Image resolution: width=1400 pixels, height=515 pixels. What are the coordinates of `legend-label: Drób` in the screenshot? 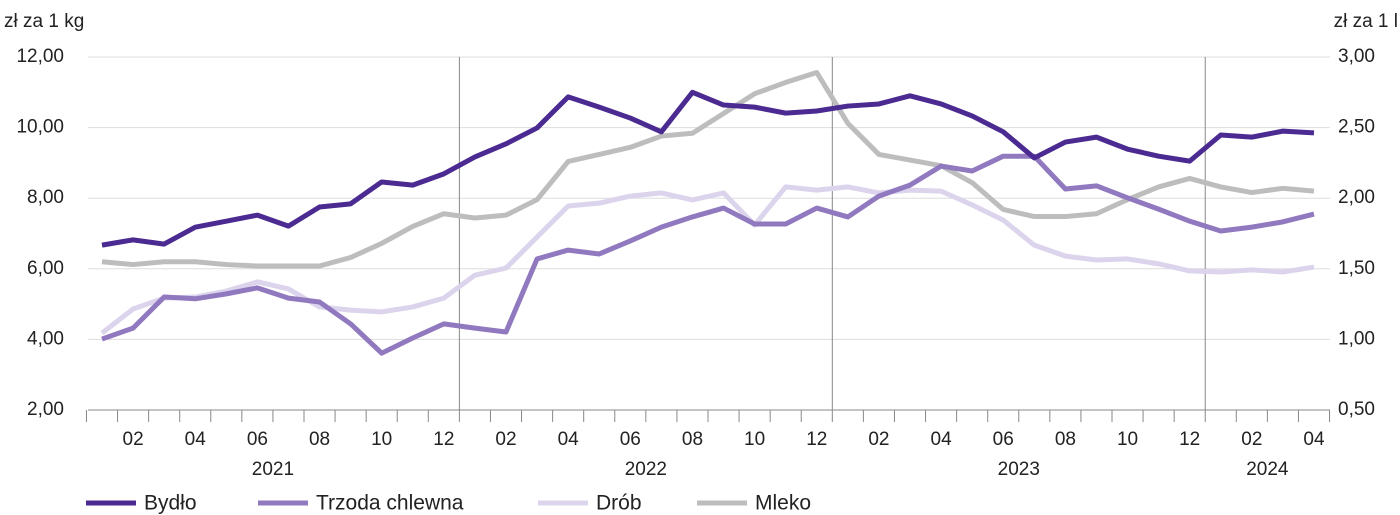 It's located at (619, 503).